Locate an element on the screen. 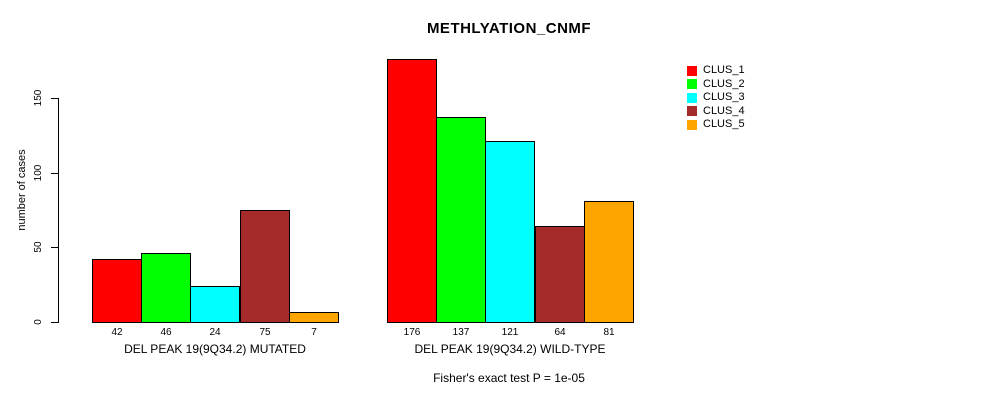 This screenshot has height=400, width=990. legend-row: CLUS_5 is located at coordinates (716, 124).